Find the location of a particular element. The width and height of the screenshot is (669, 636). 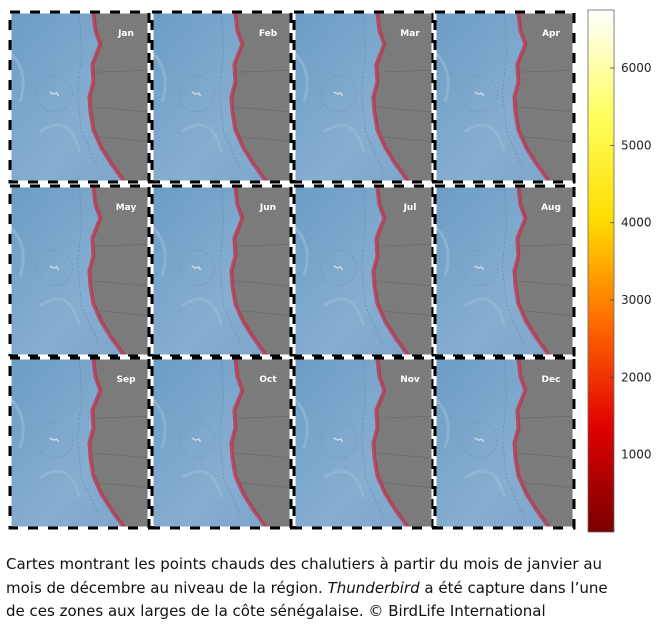

month-label: Apr is located at coordinates (551, 34).